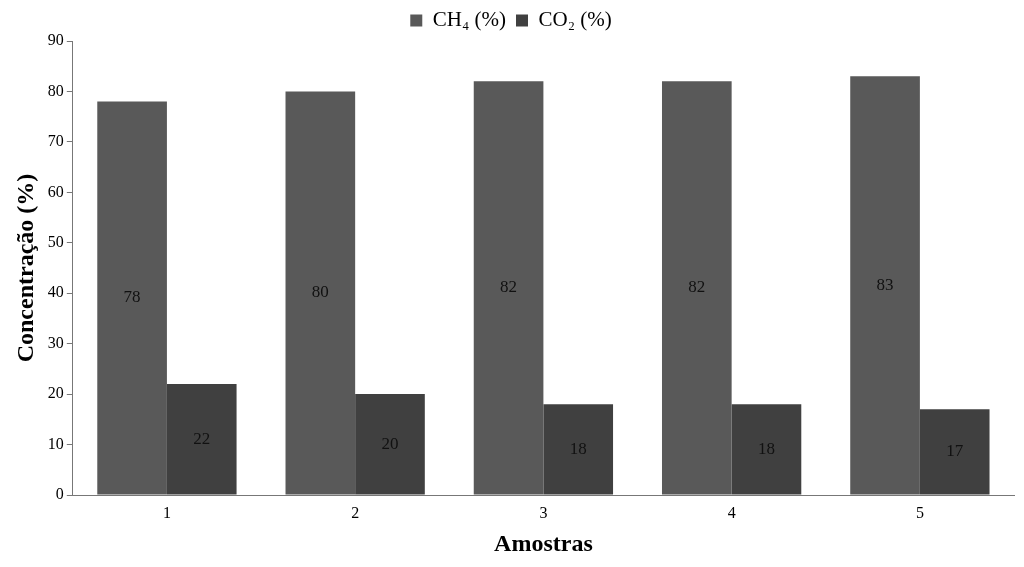 This screenshot has width=1024, height=567. I want to click on y-axis-title: Concentração (%), so click(24, 268).